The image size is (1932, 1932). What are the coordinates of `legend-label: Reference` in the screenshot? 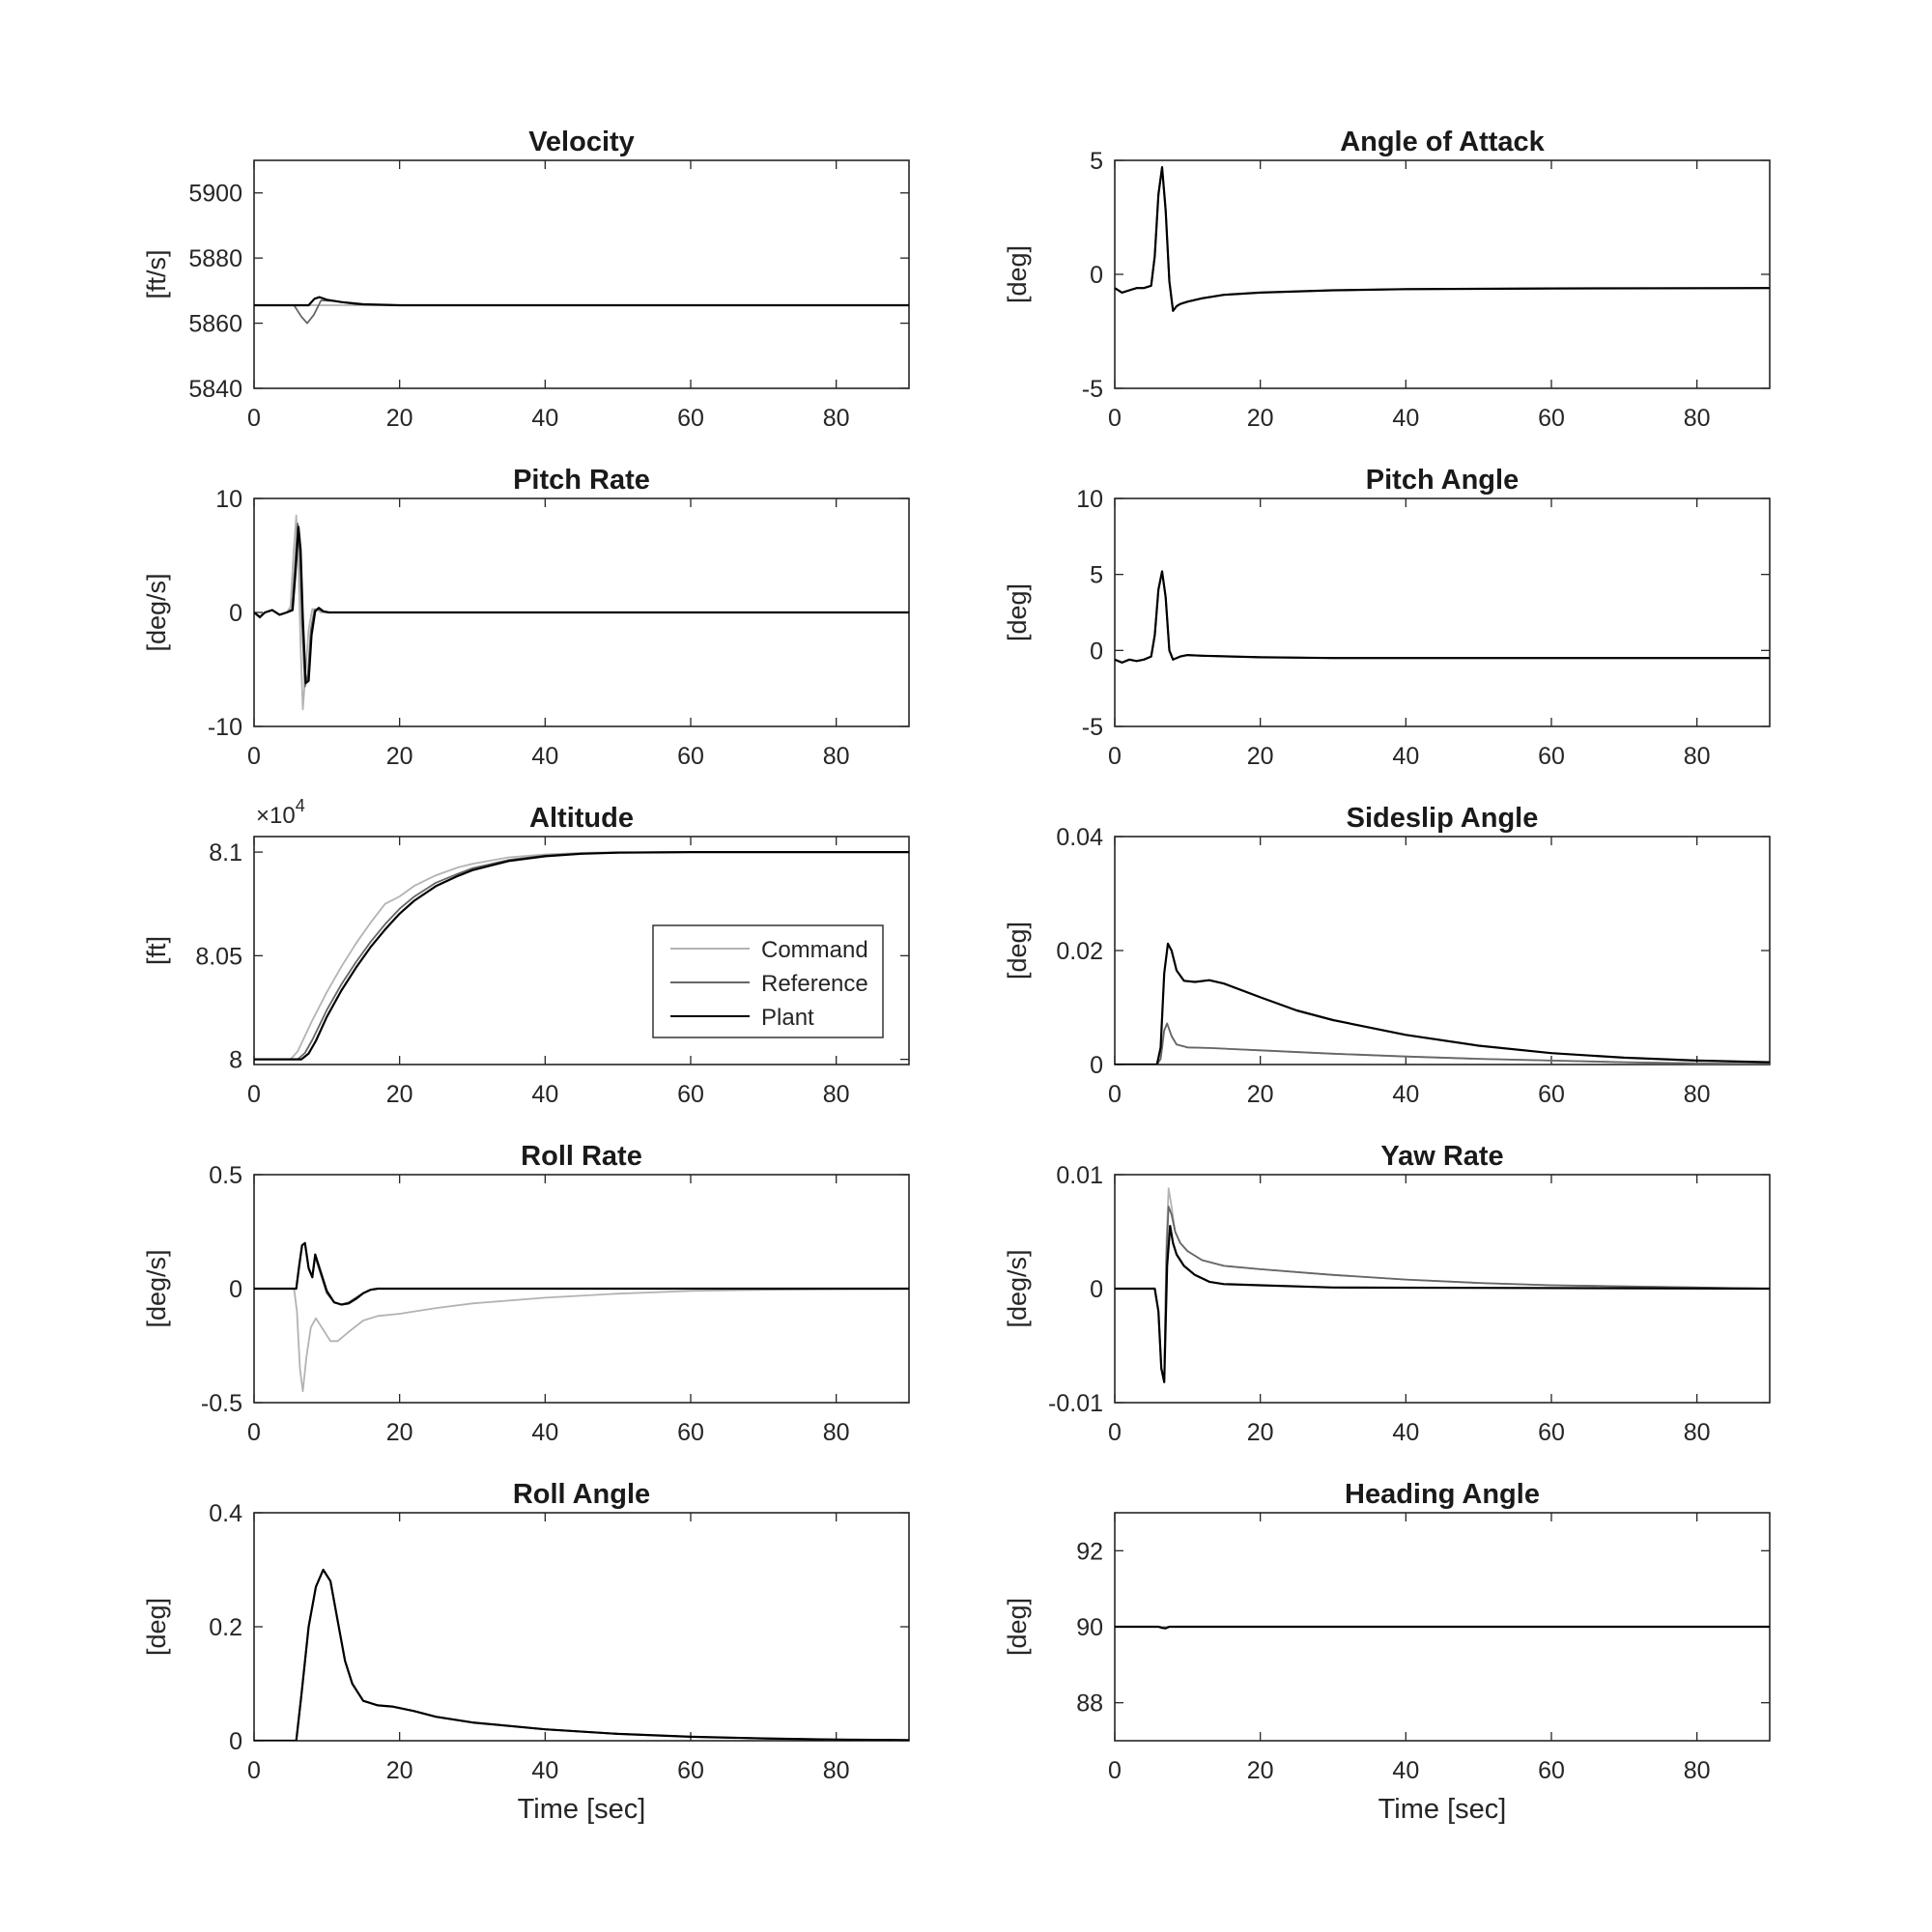 It's located at (814, 984).